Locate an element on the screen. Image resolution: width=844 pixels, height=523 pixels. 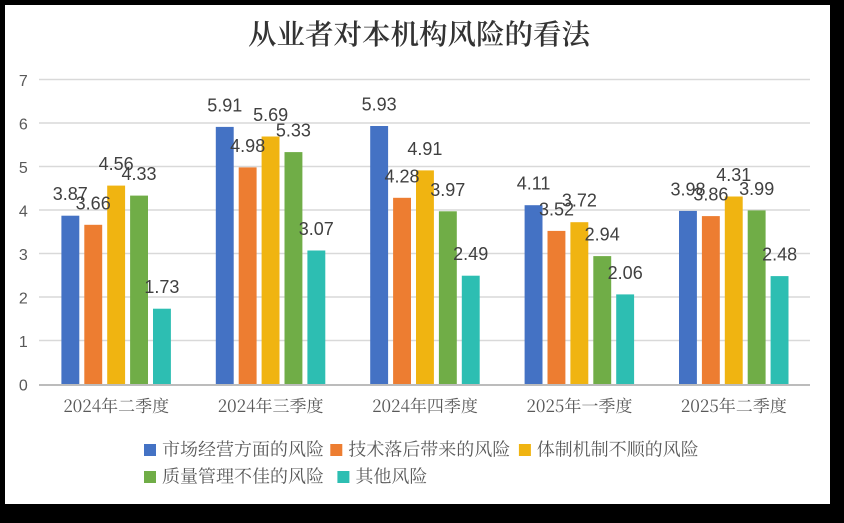
svg-text: 3.52 is located at coordinates (556, 209).